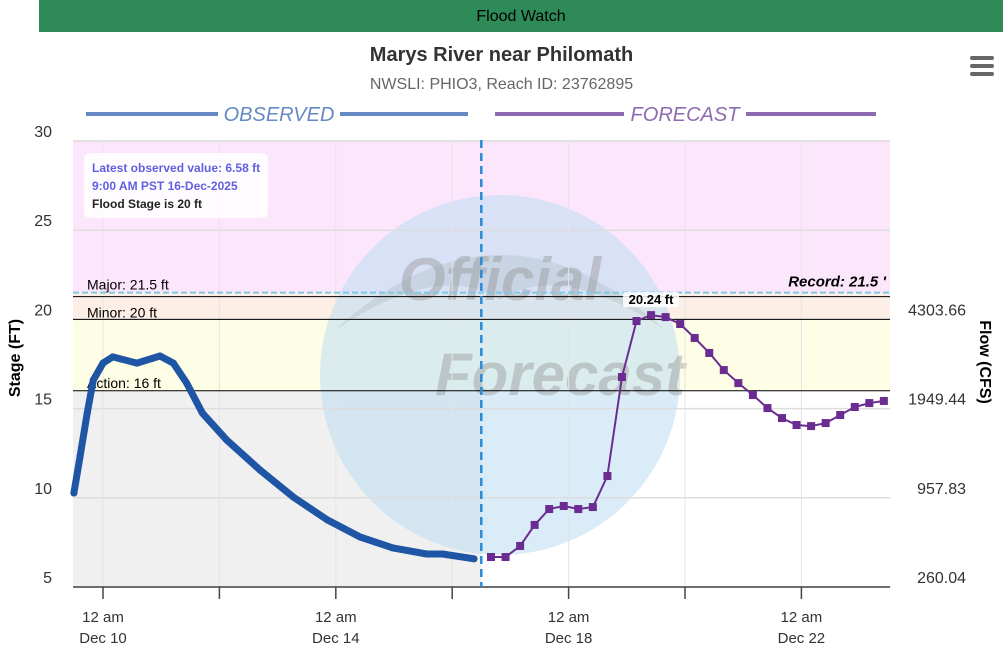 The image size is (1003, 646). I want to click on record-label: Record: 21.5 ', so click(837, 282).